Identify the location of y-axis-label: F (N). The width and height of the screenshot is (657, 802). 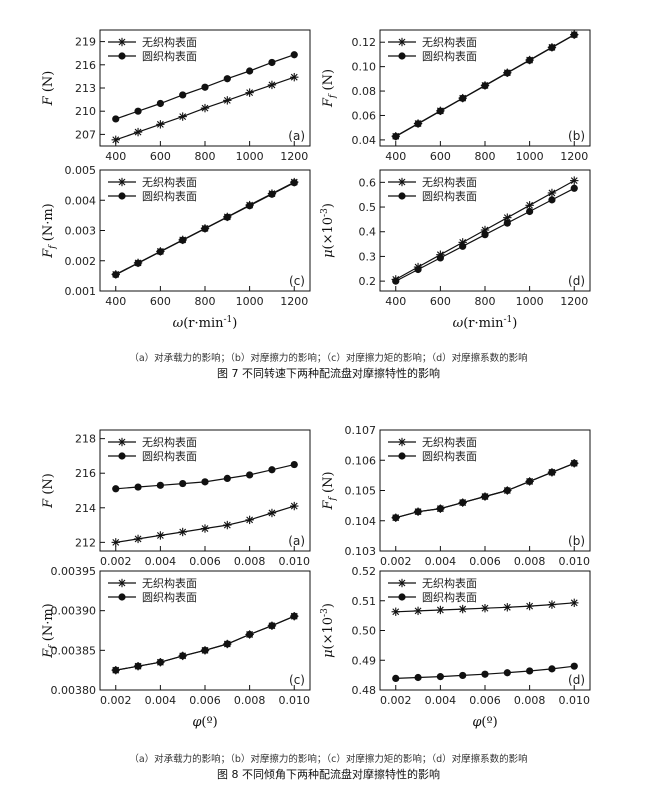
(48, 89).